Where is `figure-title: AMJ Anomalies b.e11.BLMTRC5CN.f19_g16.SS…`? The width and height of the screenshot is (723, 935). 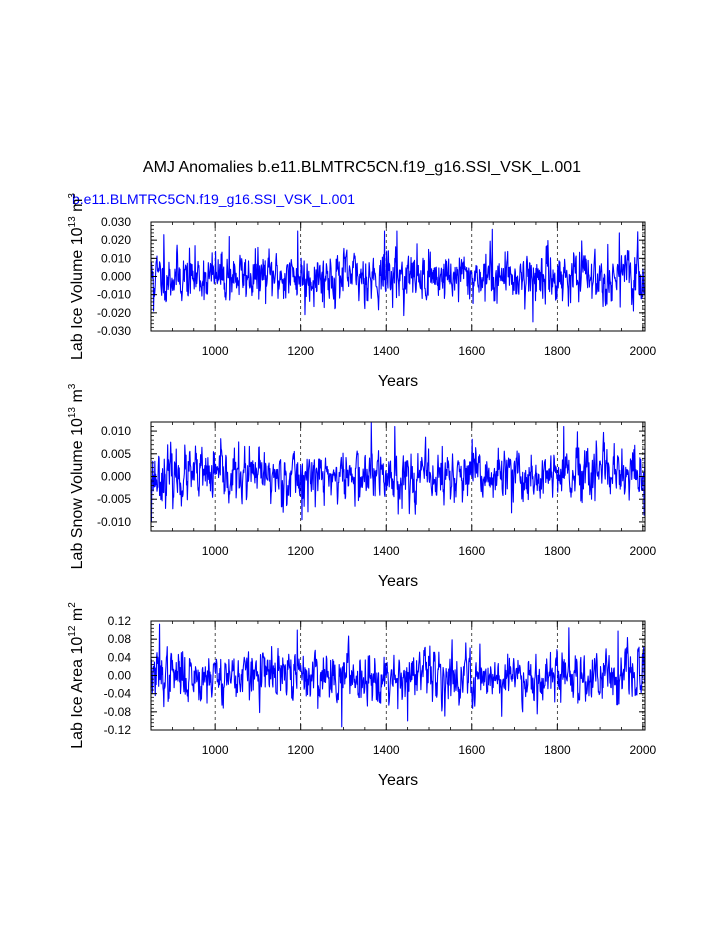 figure-title: AMJ Anomalies b.e11.BLMTRC5CN.f19_g16.SS… is located at coordinates (362, 167).